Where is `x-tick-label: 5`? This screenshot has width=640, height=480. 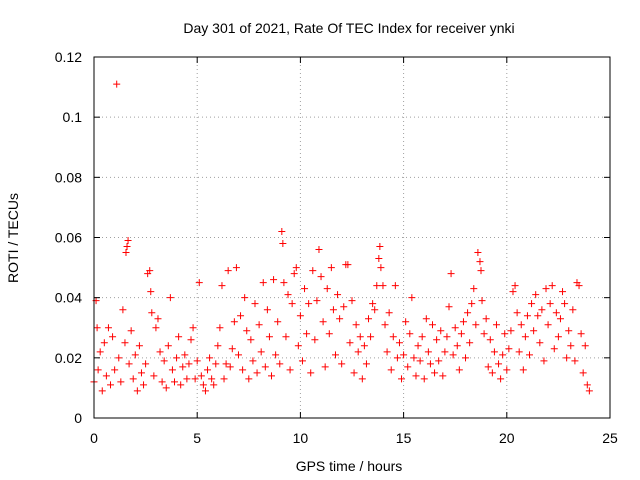 x-tick-label: 5 is located at coordinates (197, 438).